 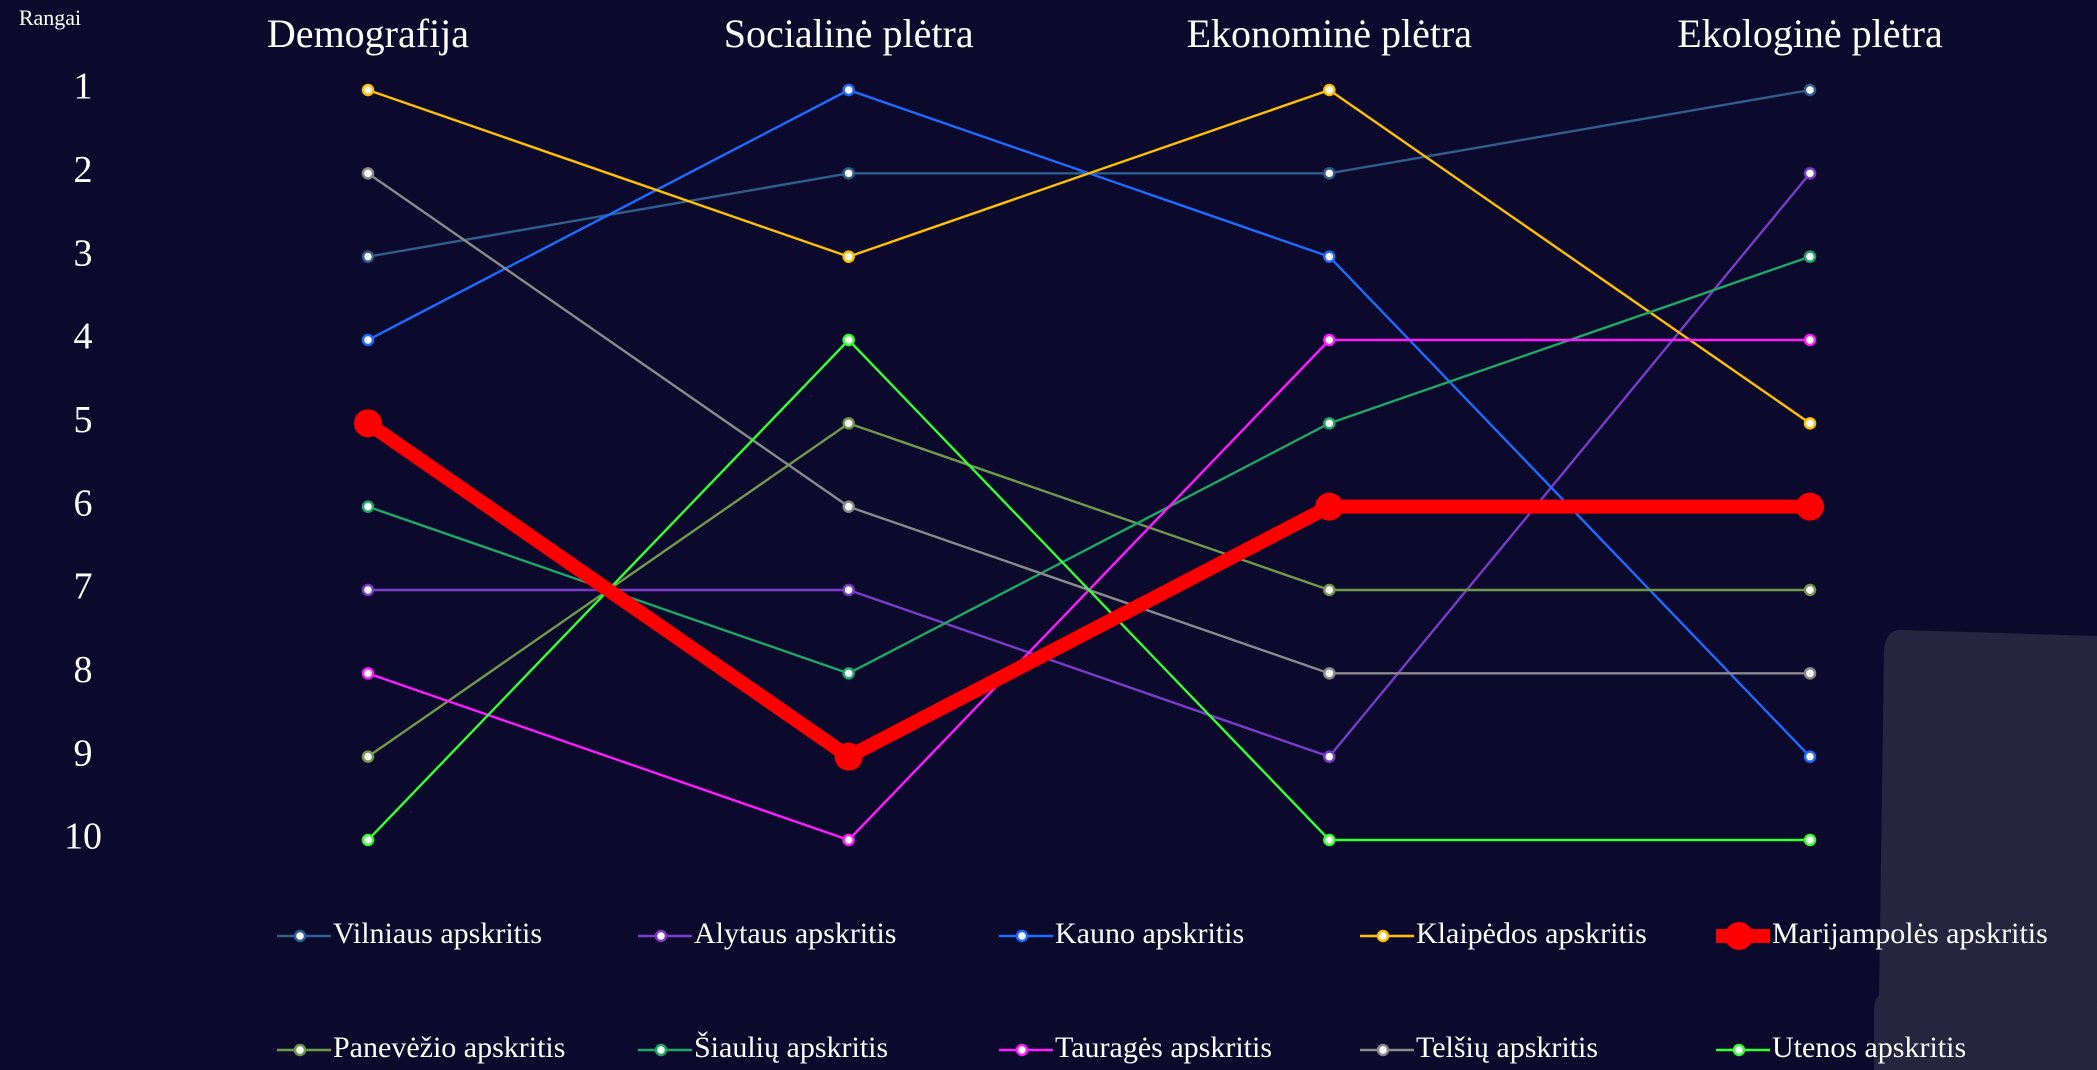 I want to click on legend-item: Telšių apskritis, so click(x=1479, y=1047).